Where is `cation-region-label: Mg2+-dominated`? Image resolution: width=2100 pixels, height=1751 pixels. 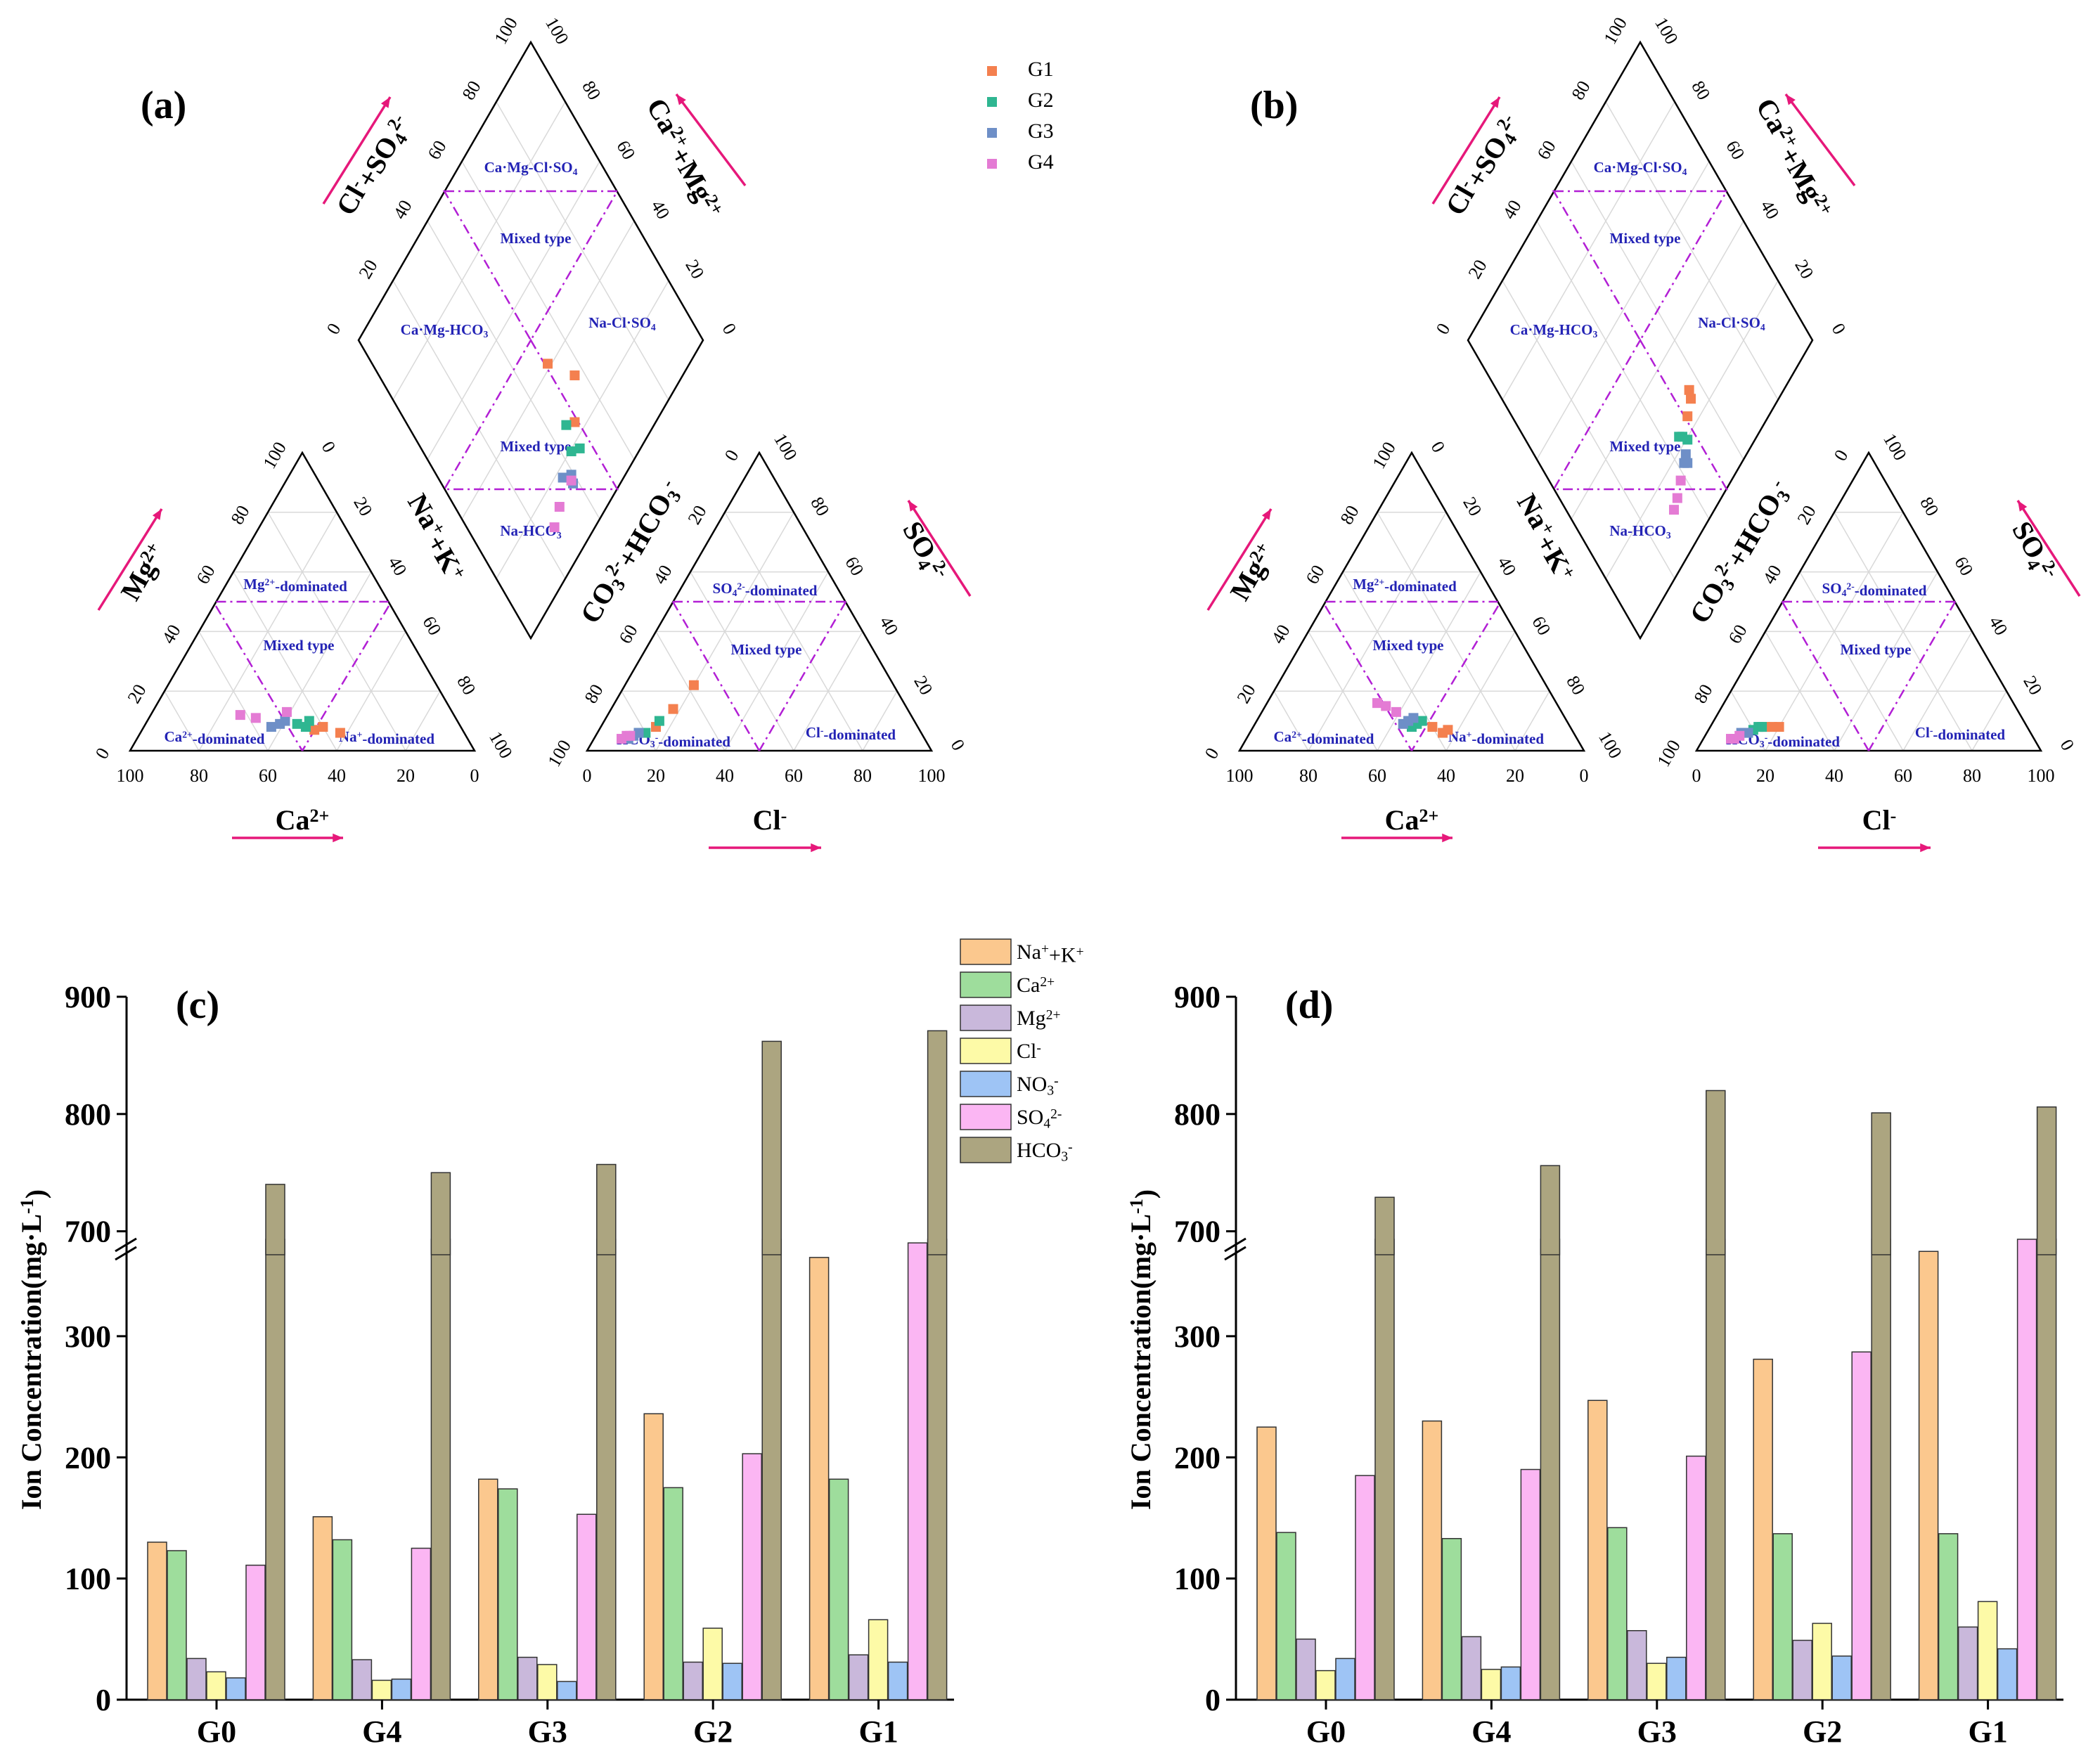
cation-region-label: Mg2+-dominated is located at coordinates (295, 585).